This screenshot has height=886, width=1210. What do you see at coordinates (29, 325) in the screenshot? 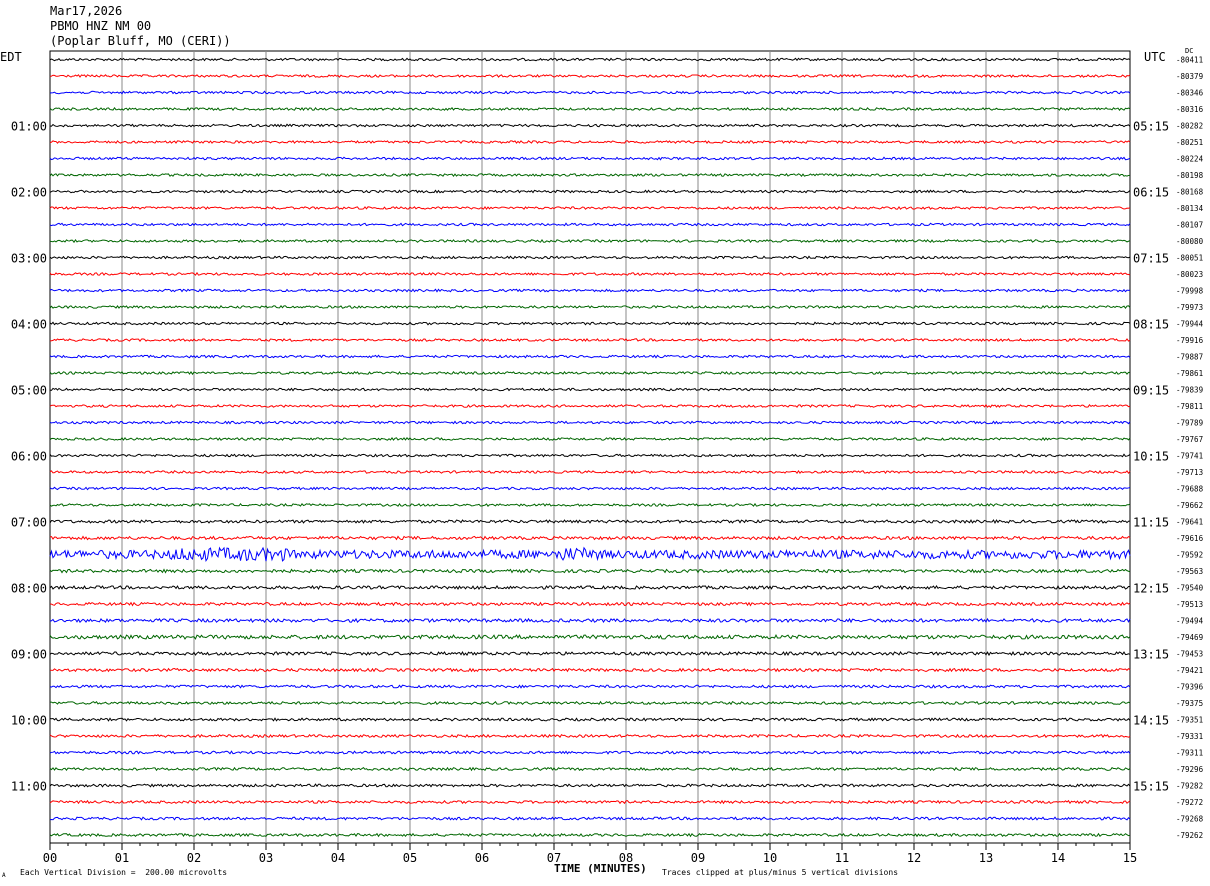
I see `left-hour-label: 04:00` at bounding box center [29, 325].